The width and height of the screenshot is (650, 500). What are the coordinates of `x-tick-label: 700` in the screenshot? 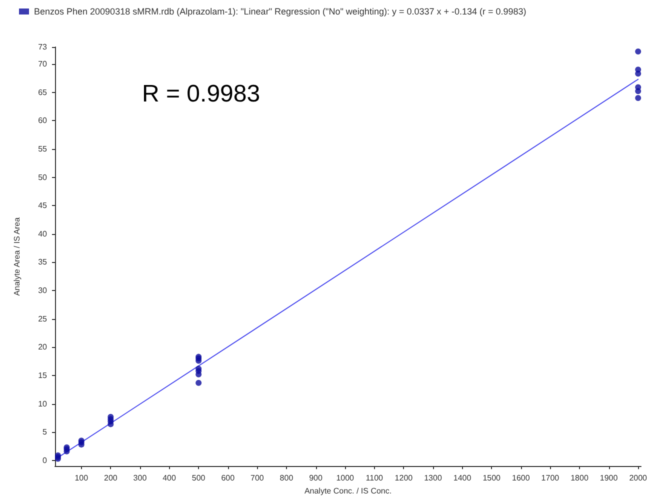 It's located at (257, 478).